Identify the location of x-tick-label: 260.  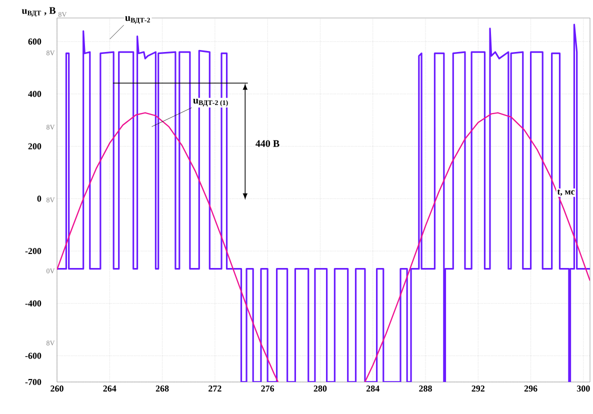
(57, 389).